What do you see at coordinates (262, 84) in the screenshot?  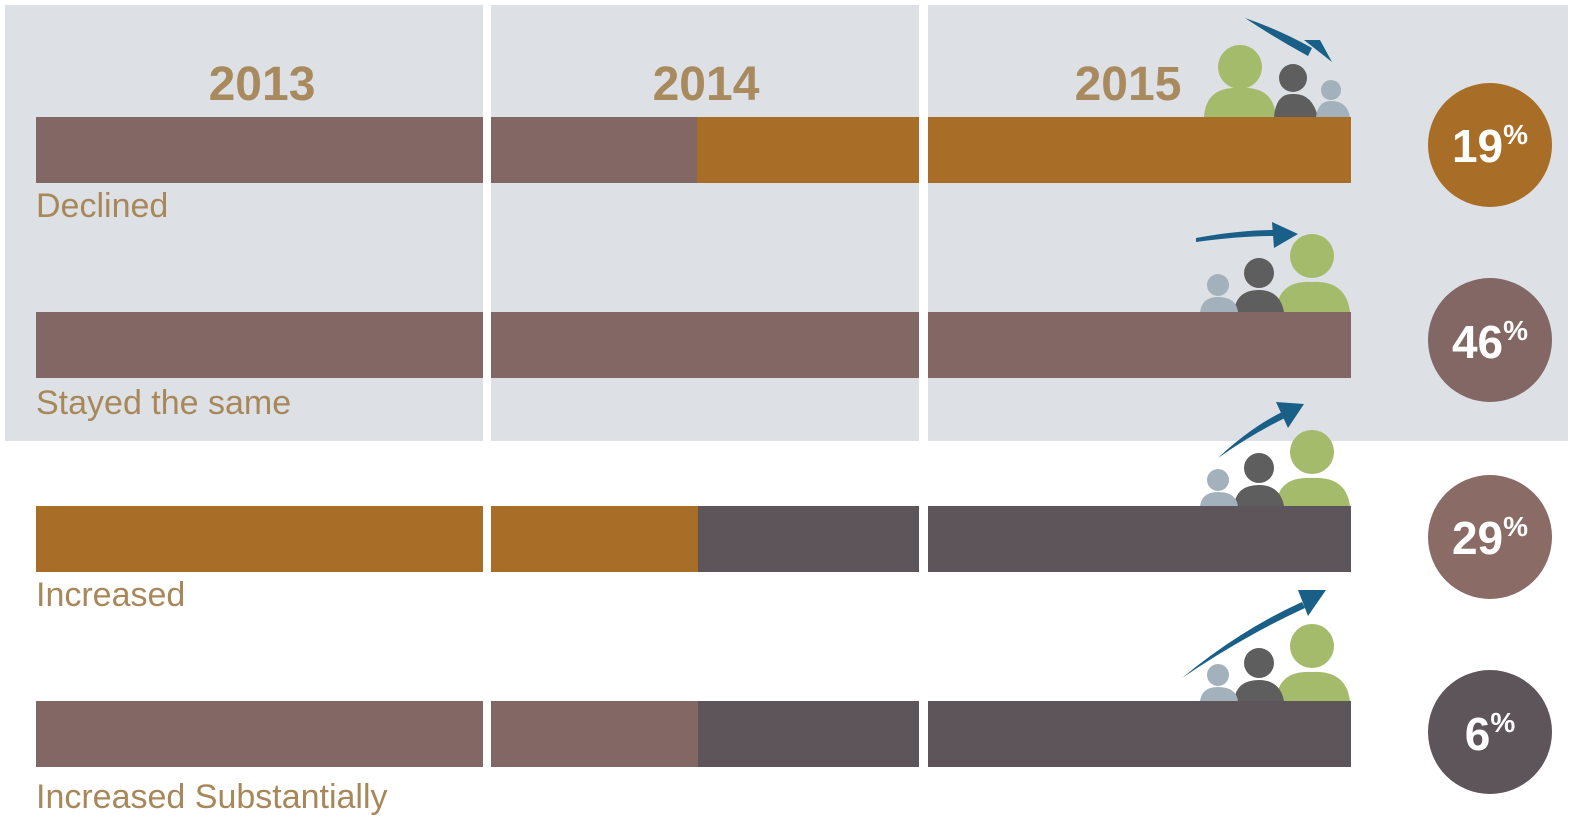 I see `year-label: 2013` at bounding box center [262, 84].